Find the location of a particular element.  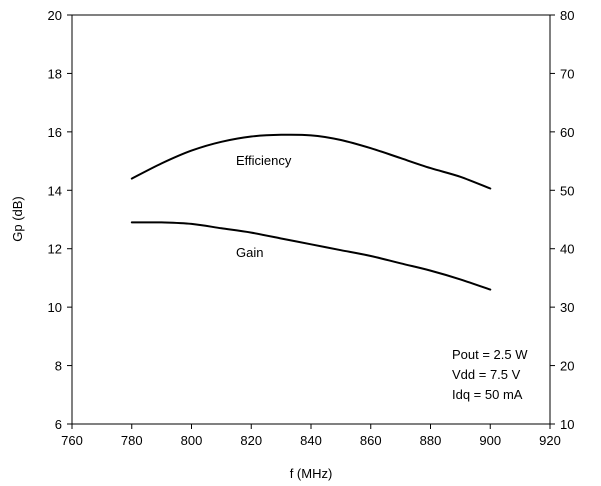

x-tick-label: 840 is located at coordinates (311, 440).